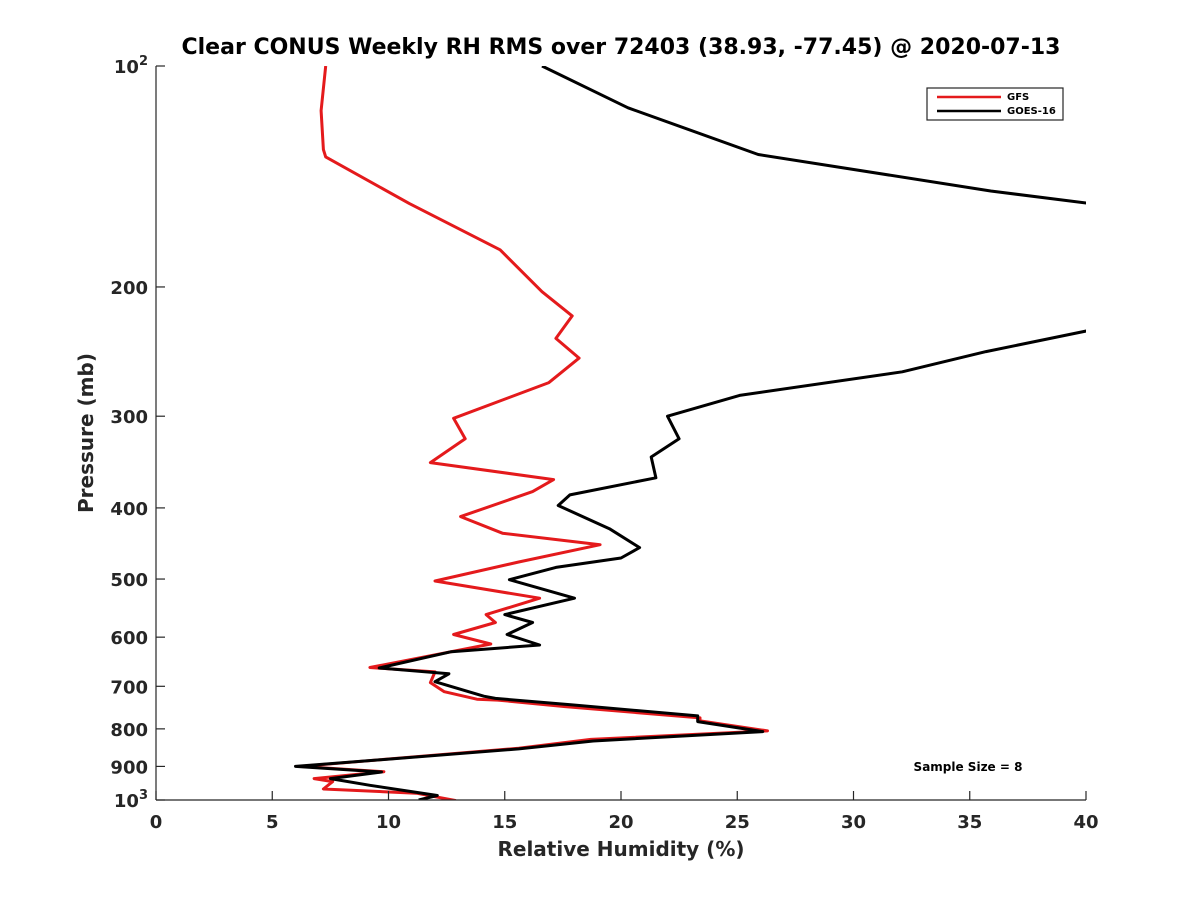  Describe the element at coordinates (853, 822) in the screenshot. I see `x-tick-label: 30` at that location.